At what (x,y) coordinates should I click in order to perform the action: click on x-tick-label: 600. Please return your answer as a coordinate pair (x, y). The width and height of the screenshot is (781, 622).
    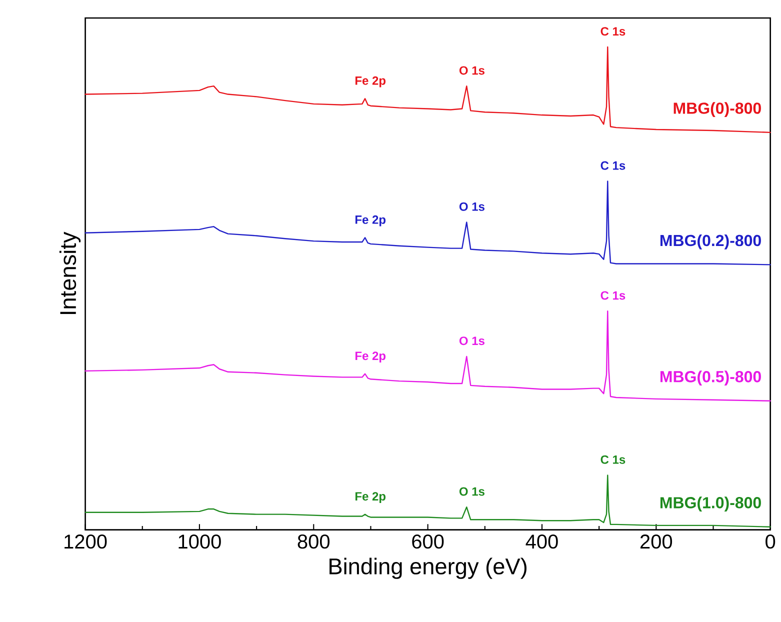
    Looking at the image, I should click on (428, 541).